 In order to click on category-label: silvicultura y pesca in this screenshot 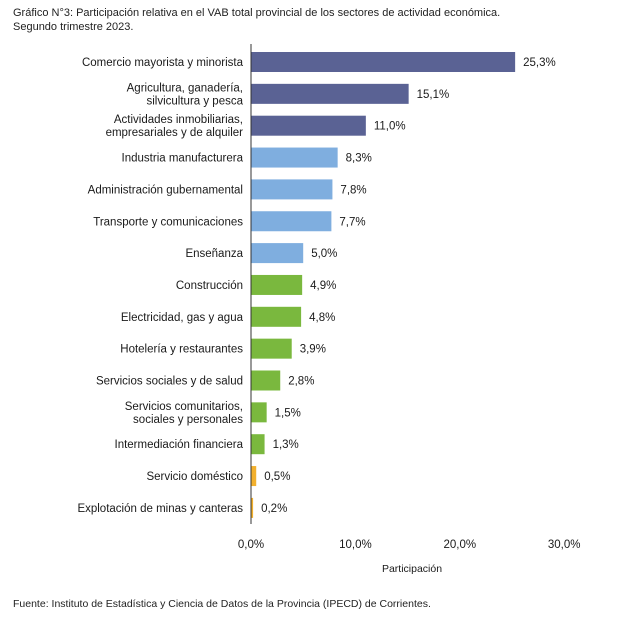, I will do `click(194, 101)`.